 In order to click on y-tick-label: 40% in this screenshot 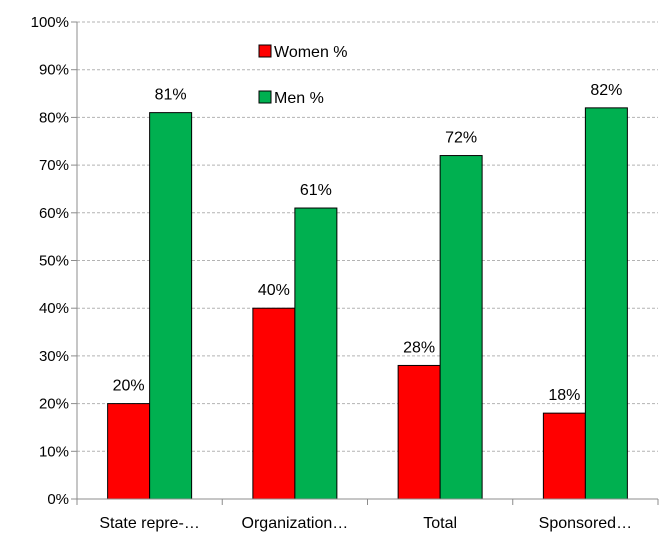, I will do `click(54, 308)`.